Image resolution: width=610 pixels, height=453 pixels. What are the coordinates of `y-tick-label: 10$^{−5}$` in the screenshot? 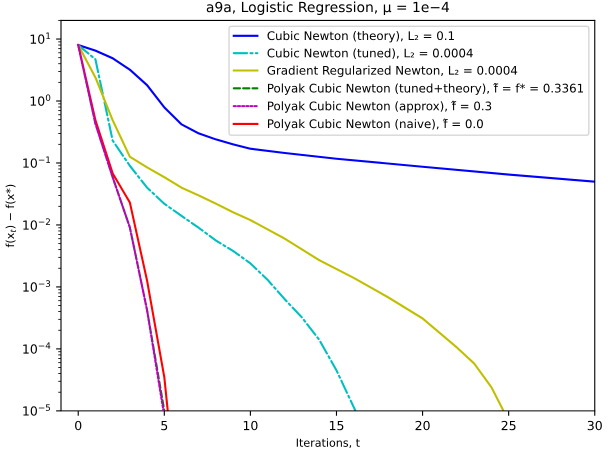 It's located at (36, 410).